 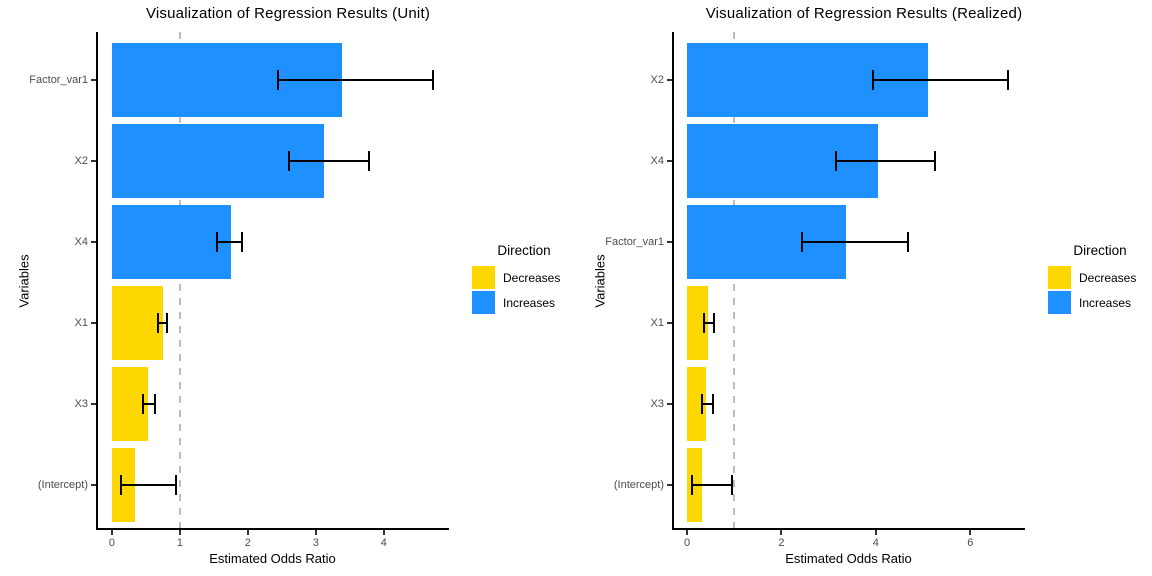 What do you see at coordinates (97, 281) in the screenshot?
I see `y-axis-line` at bounding box center [97, 281].